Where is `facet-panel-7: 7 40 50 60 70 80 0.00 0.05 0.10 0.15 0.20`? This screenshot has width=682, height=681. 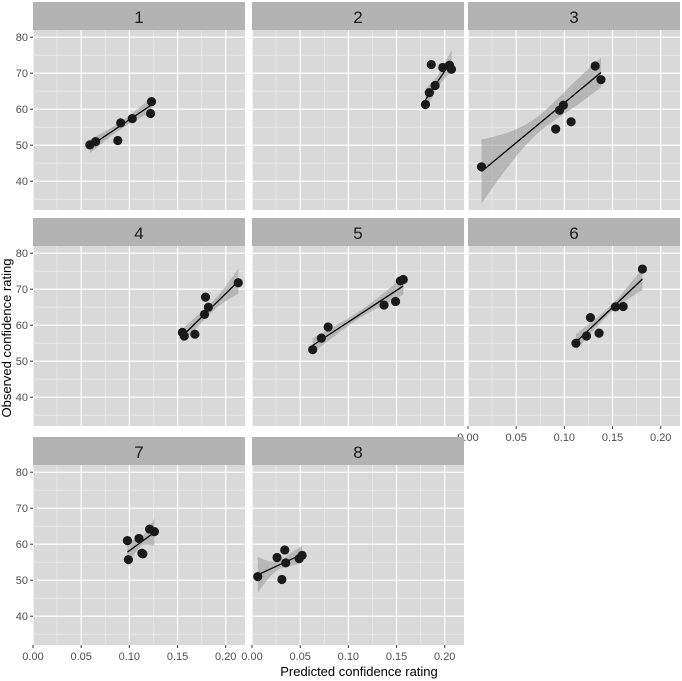
facet-panel-7: 7 40 50 60 70 80 0.00 0.05 0.10 0.15 0.20 is located at coordinates (130, 550).